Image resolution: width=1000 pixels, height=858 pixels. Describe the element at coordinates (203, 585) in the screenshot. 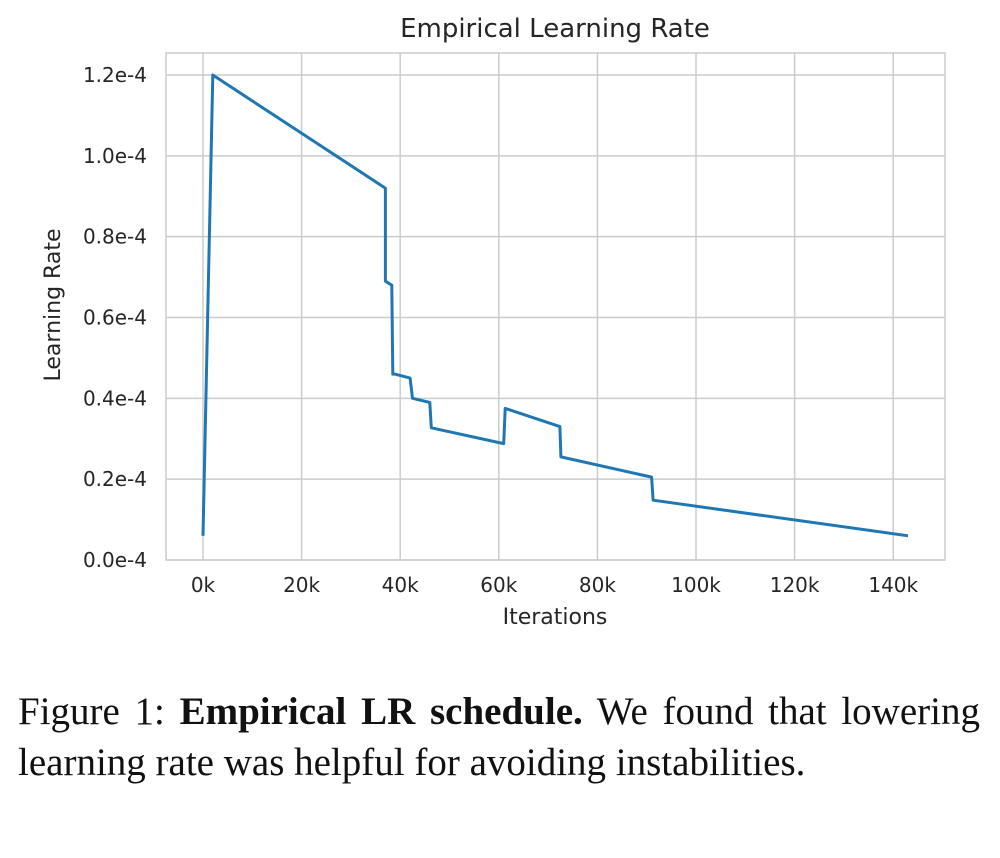

I see `x-tick-label: 0k` at that location.